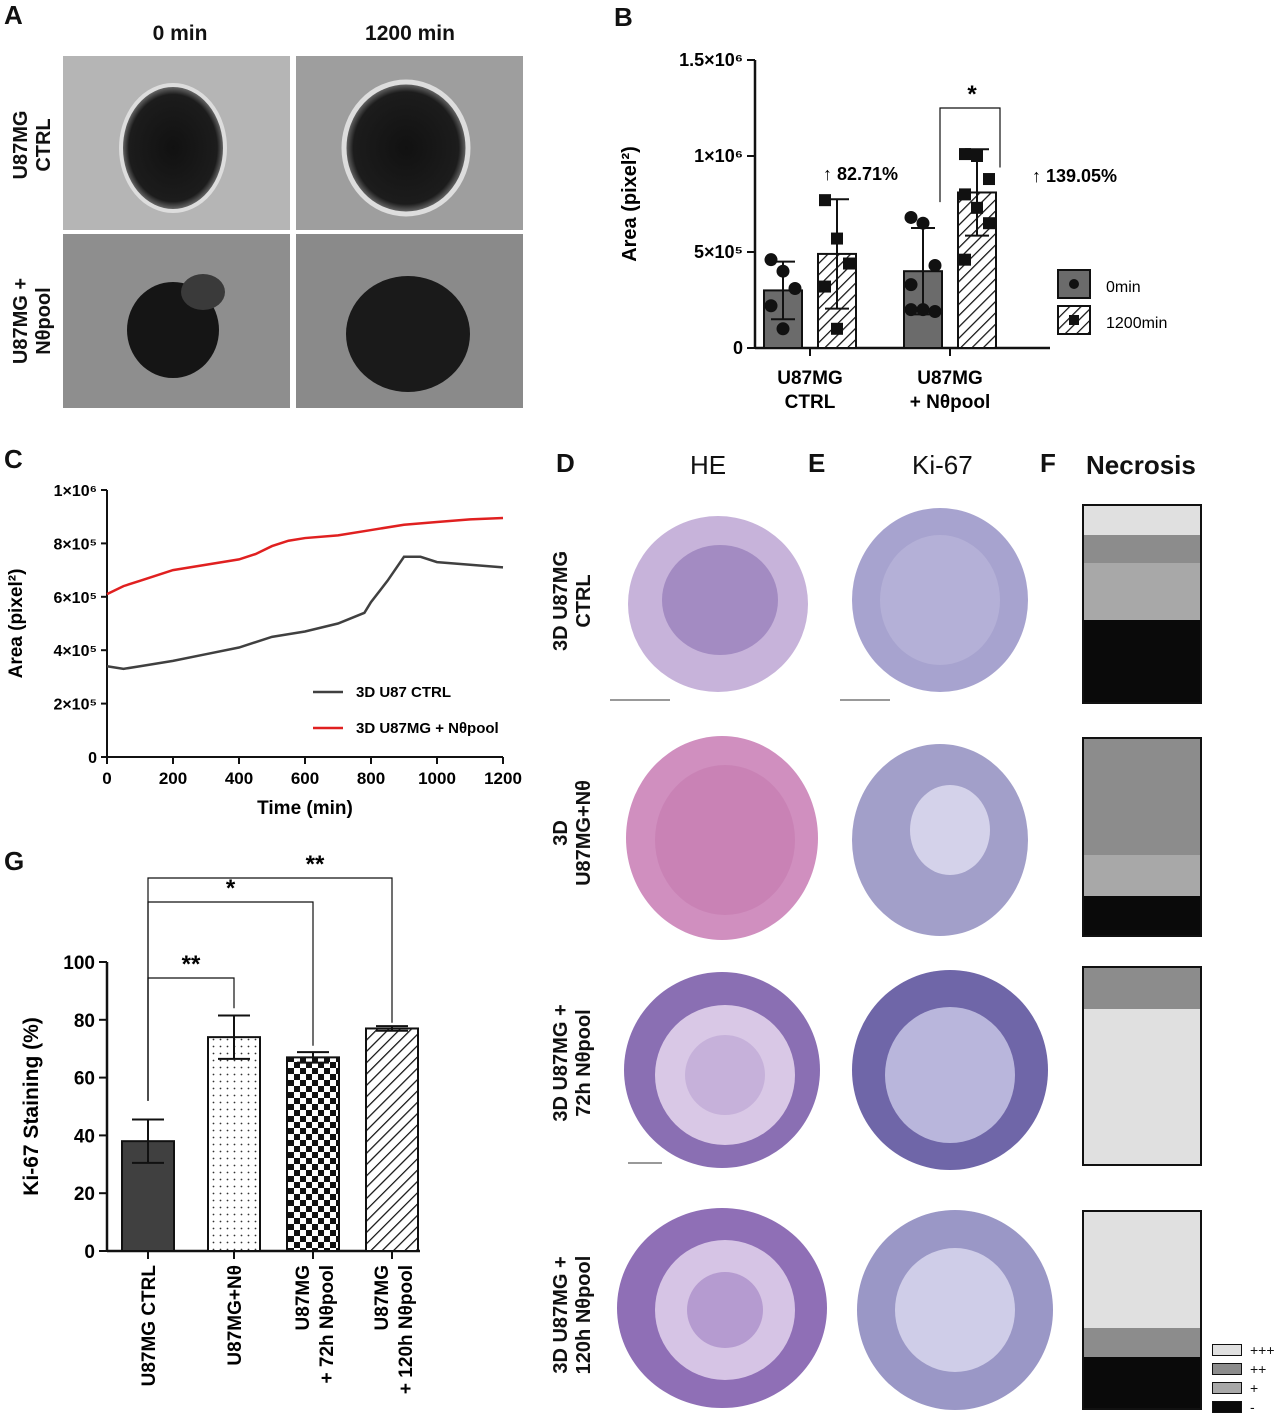  What do you see at coordinates (1136, 323) in the screenshot?
I see `legend-label-1200min: 1200min` at bounding box center [1136, 323].